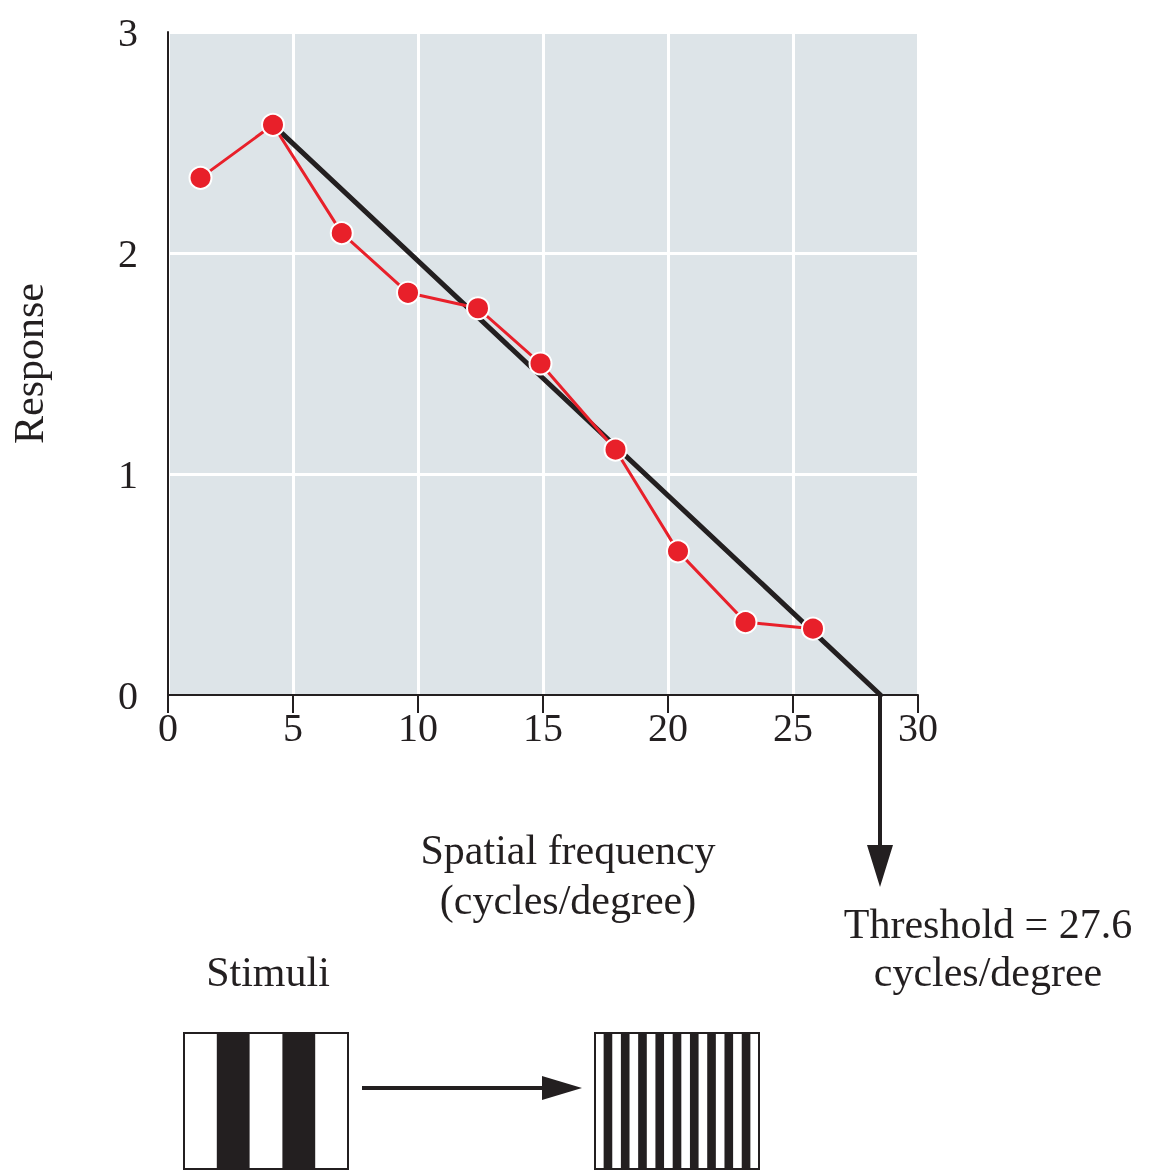  What do you see at coordinates (29, 363) in the screenshot?
I see `y-axis-title: Response` at bounding box center [29, 363].